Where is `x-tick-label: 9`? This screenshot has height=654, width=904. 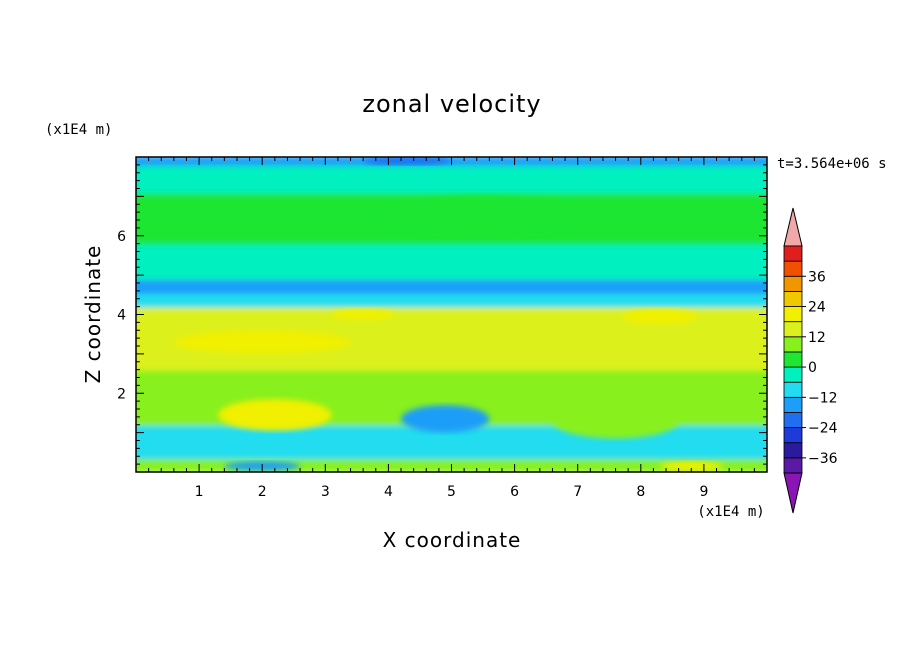 x-tick-label: 9 is located at coordinates (703, 492).